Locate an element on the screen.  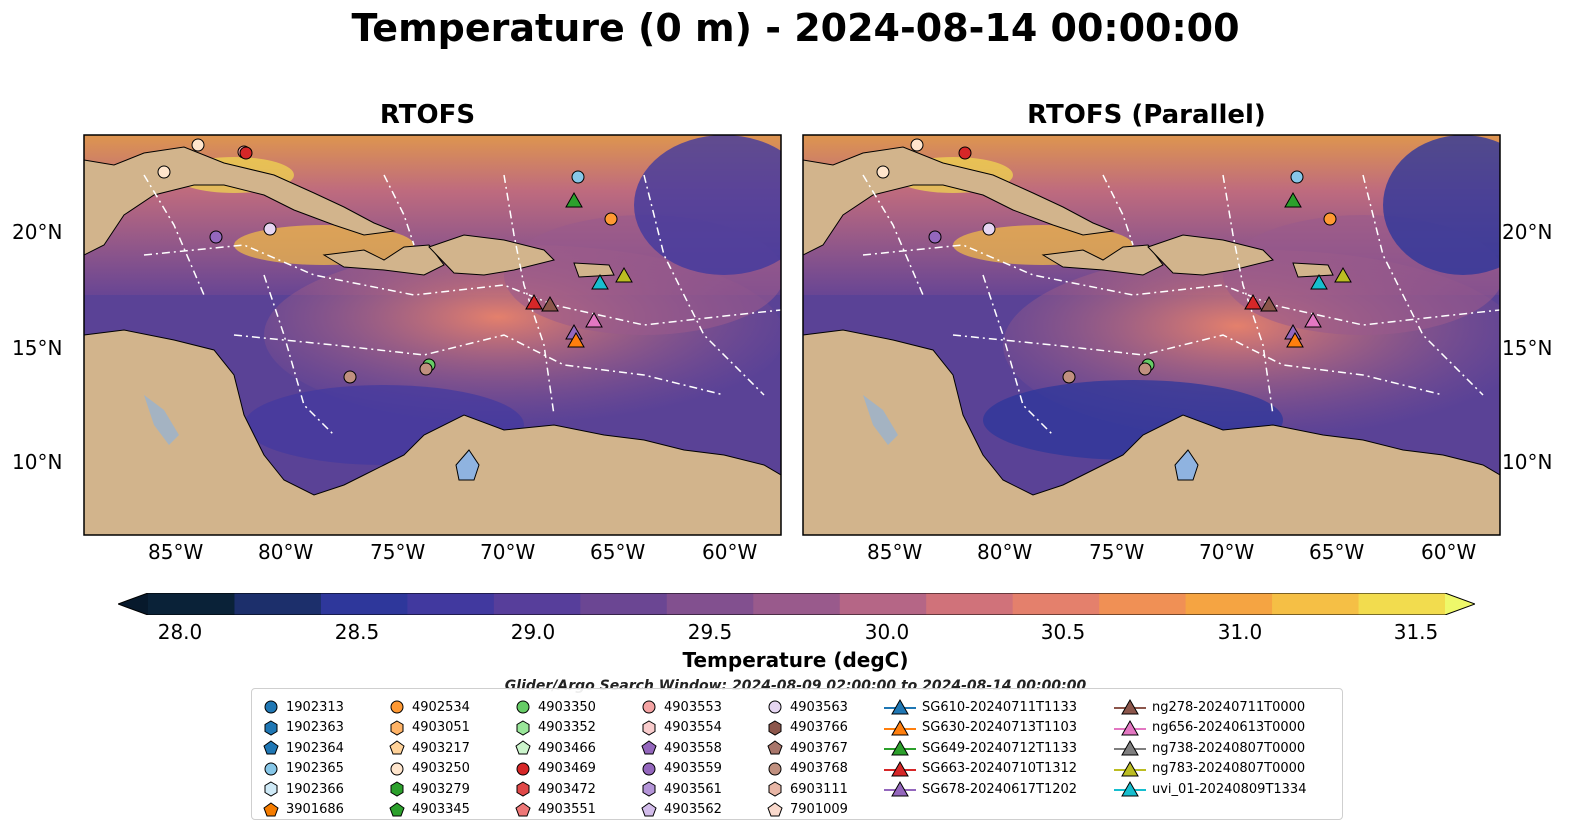
colorbar-tick-28-5: 28.5 is located at coordinates (357, 632).